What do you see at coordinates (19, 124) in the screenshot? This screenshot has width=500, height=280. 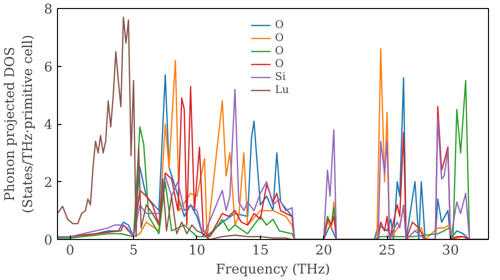 I see `y-axis-title: Phonon projected DOS (States/THz·primitive cell)` at bounding box center [19, 124].